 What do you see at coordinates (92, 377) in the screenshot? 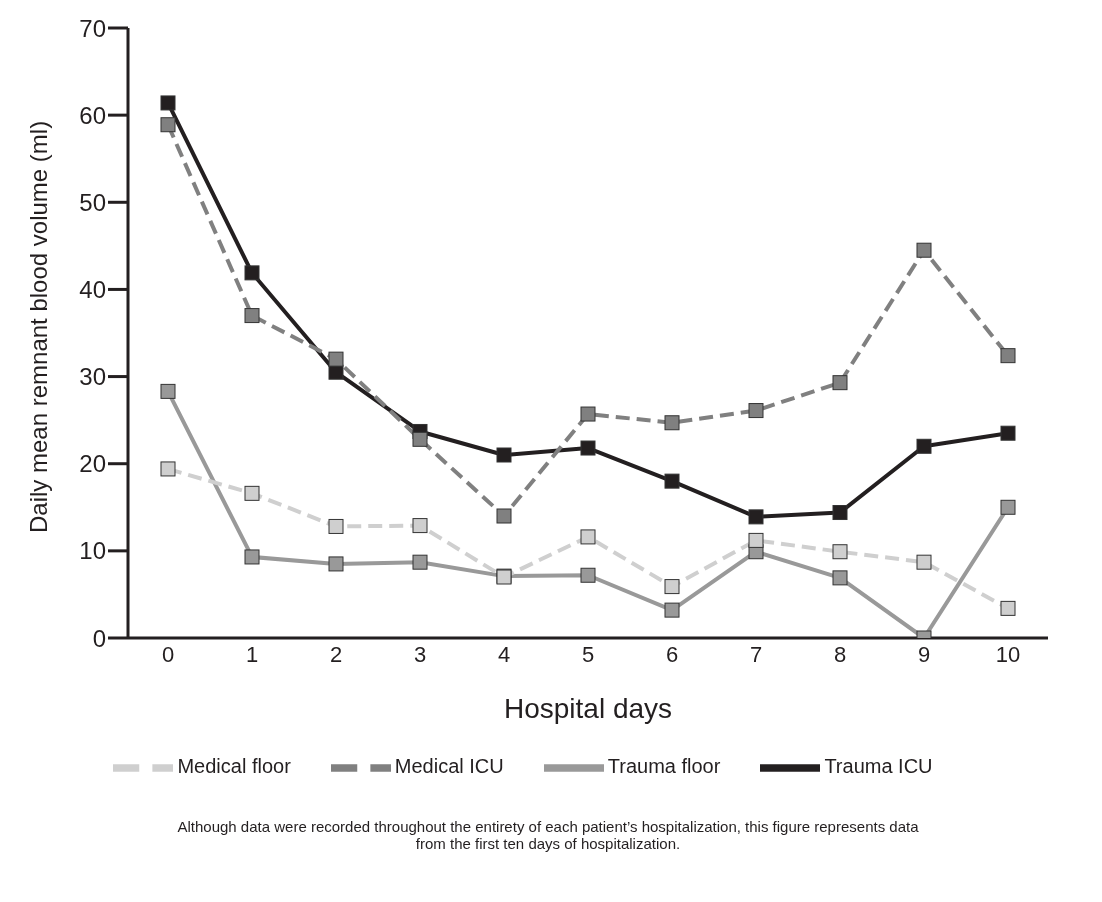
I see `y-tick-label: 30` at bounding box center [92, 377].